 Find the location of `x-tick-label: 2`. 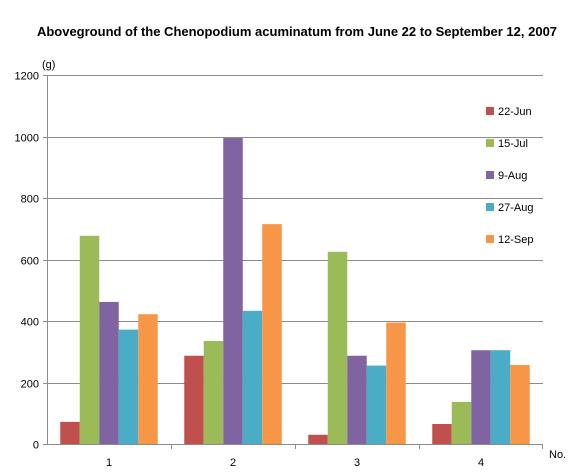

x-tick-label: 2 is located at coordinates (233, 463).